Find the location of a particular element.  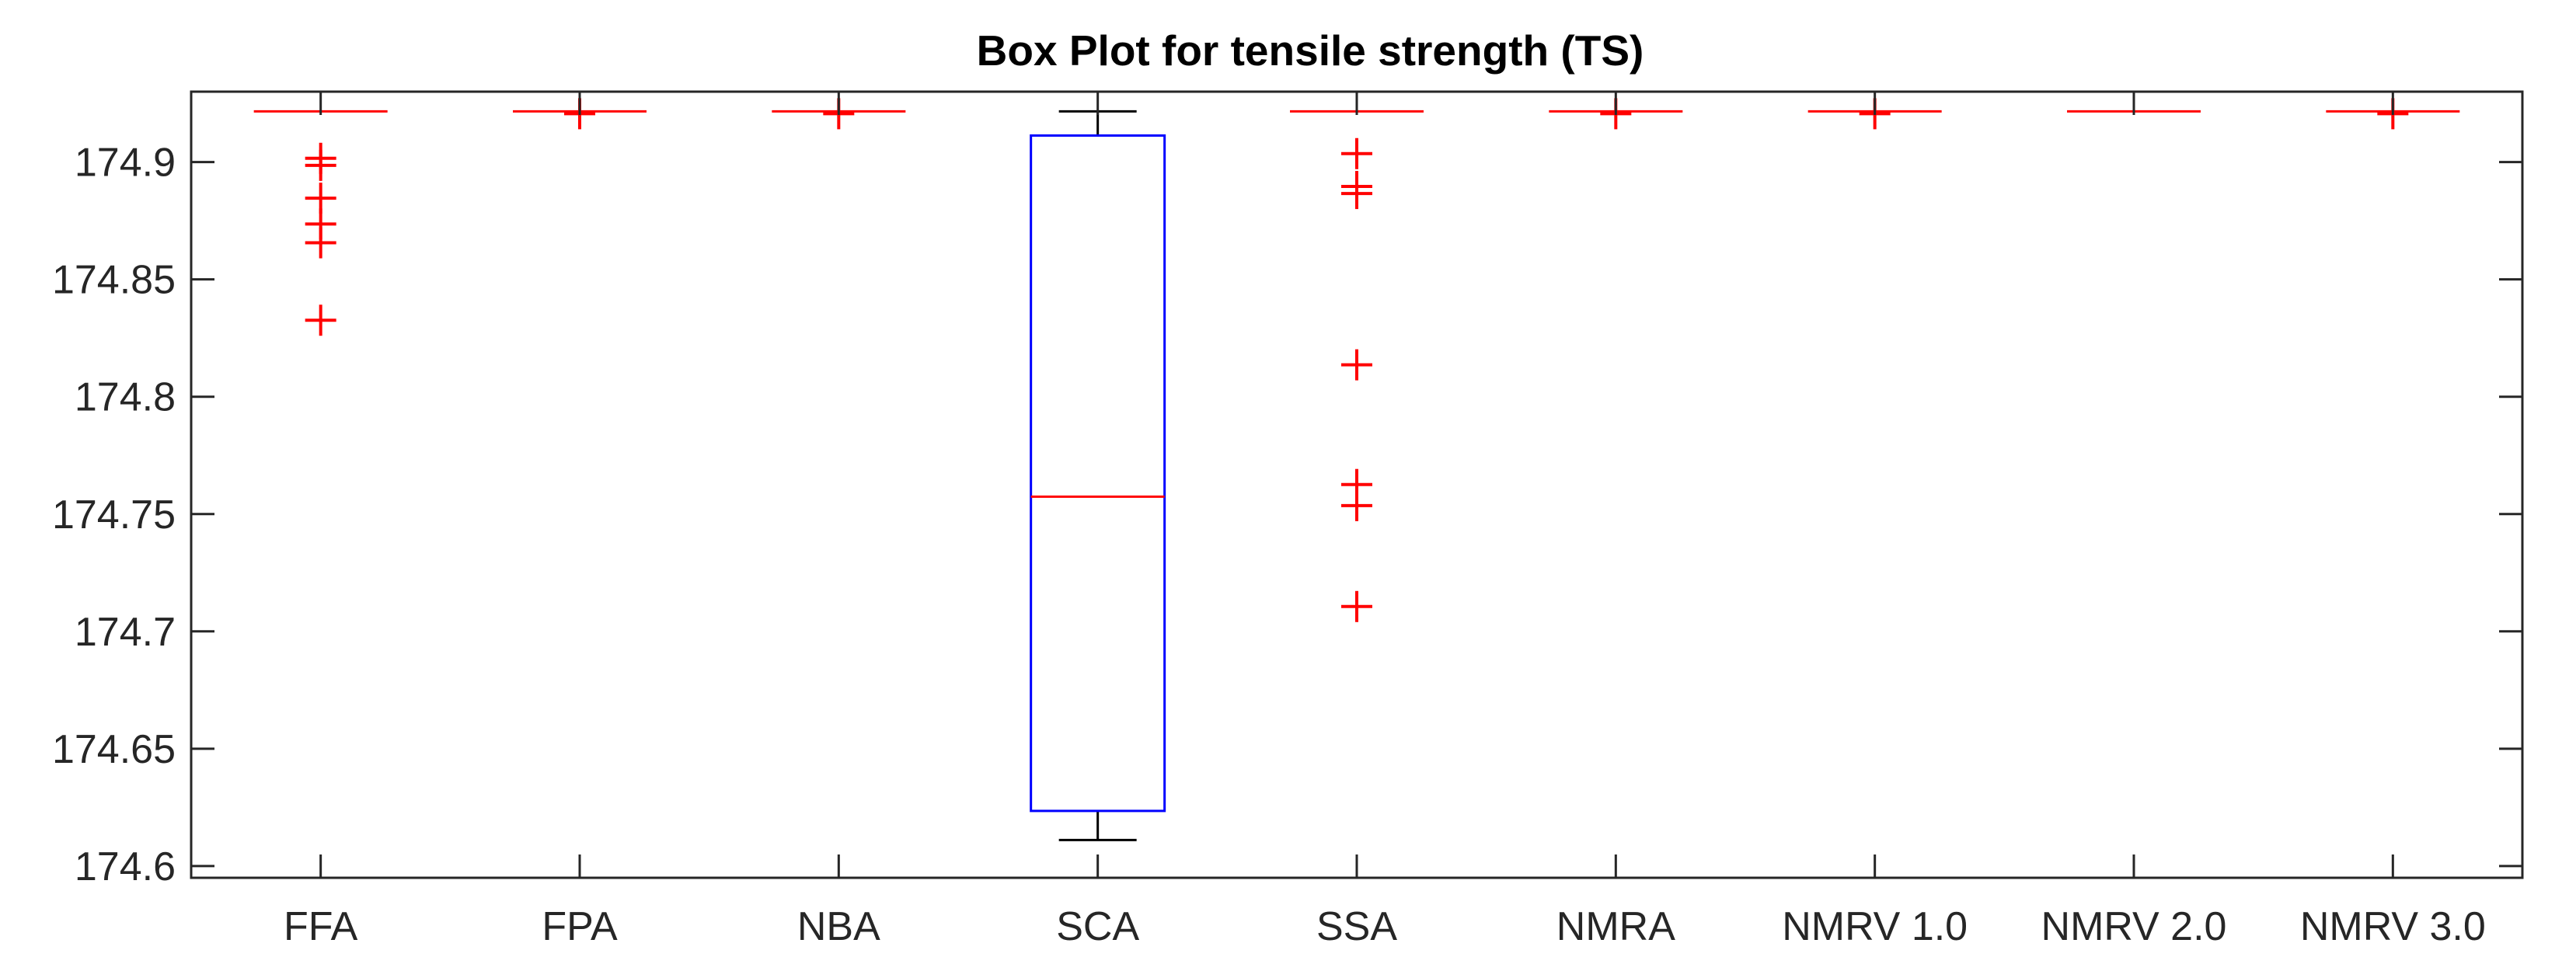

y-tick-label: 174.6 is located at coordinates (125, 866).